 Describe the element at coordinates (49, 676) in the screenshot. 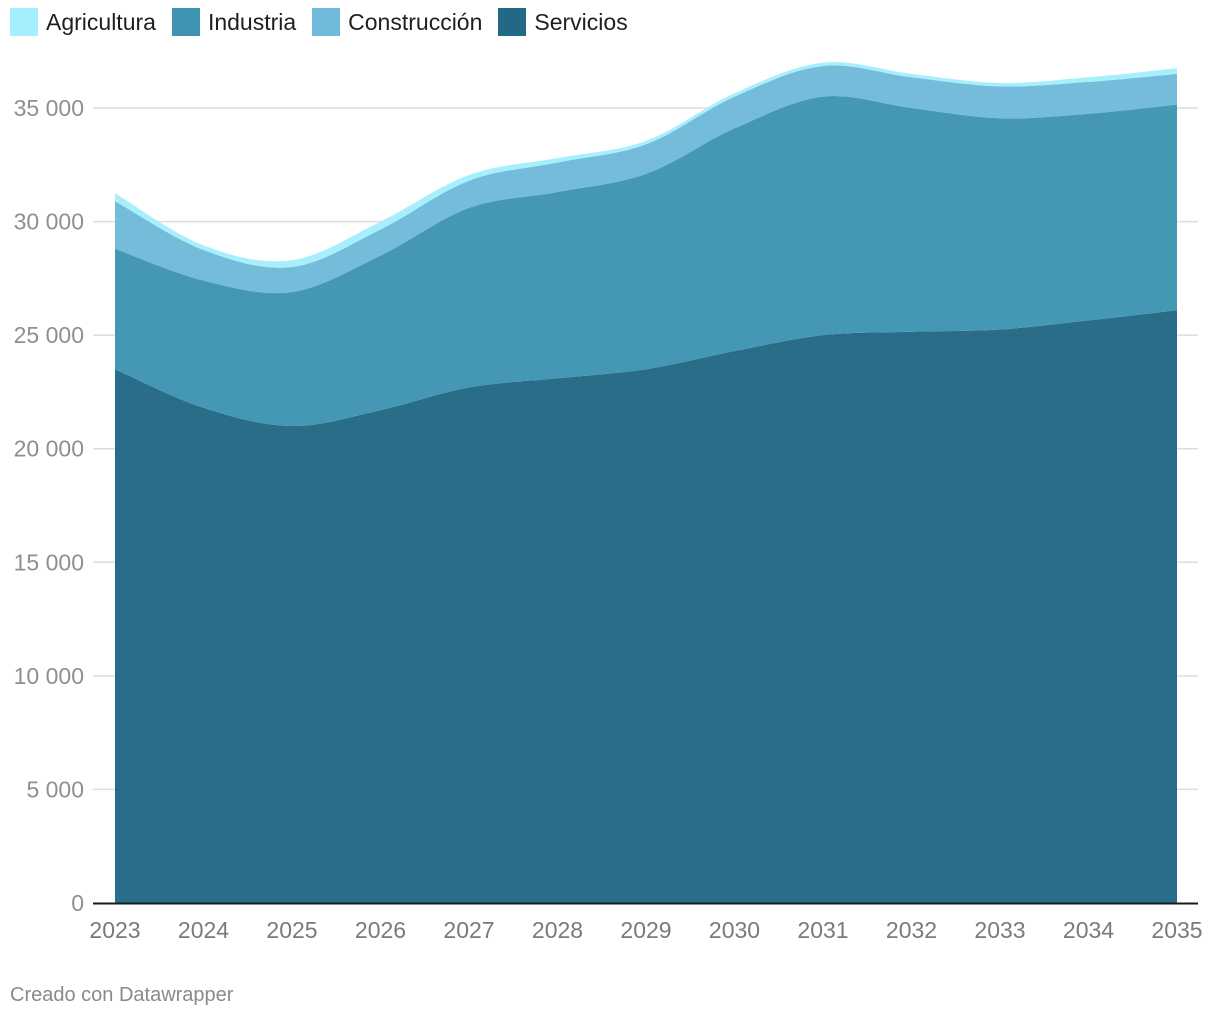

I see `y-tick-label: 10 000` at that location.